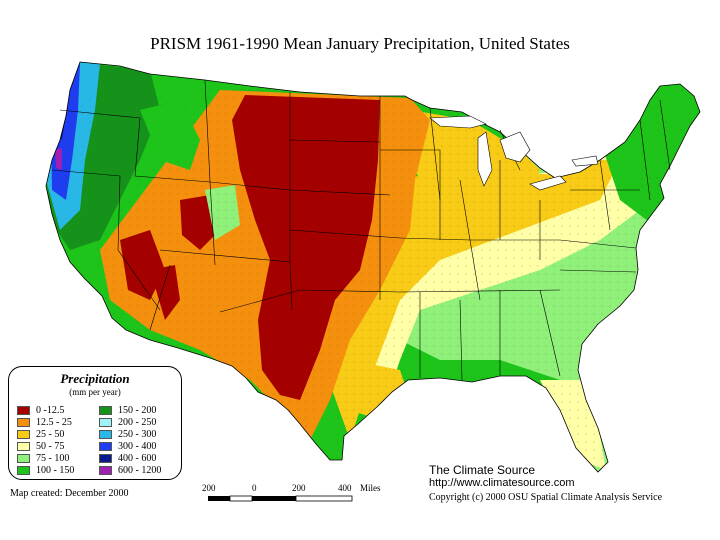 Image resolution: width=720 pixels, height=540 pixels. I want to click on legend-label: 400 - 600, so click(137, 458).